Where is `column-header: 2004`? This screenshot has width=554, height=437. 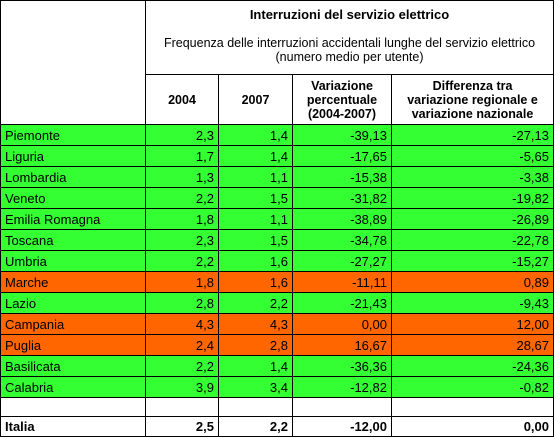
column-header: 2004 is located at coordinates (182, 99).